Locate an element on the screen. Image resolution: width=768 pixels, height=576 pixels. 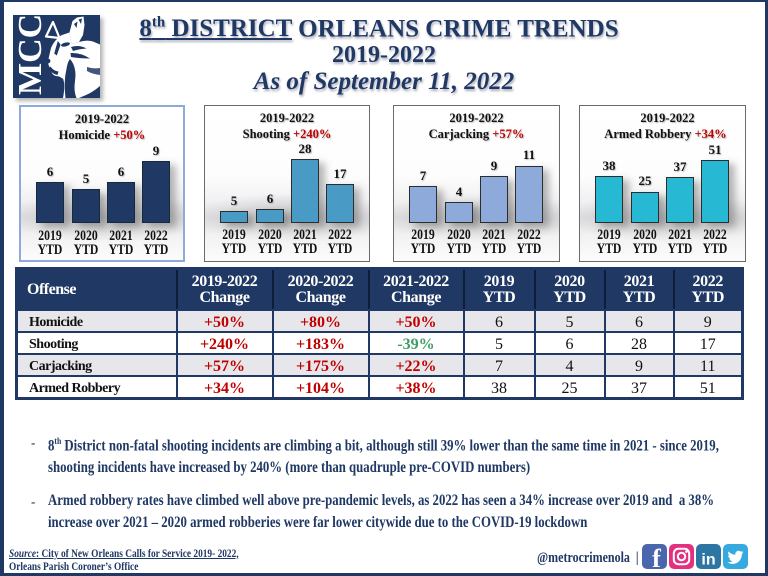
svg-text: in is located at coordinates (708, 560).